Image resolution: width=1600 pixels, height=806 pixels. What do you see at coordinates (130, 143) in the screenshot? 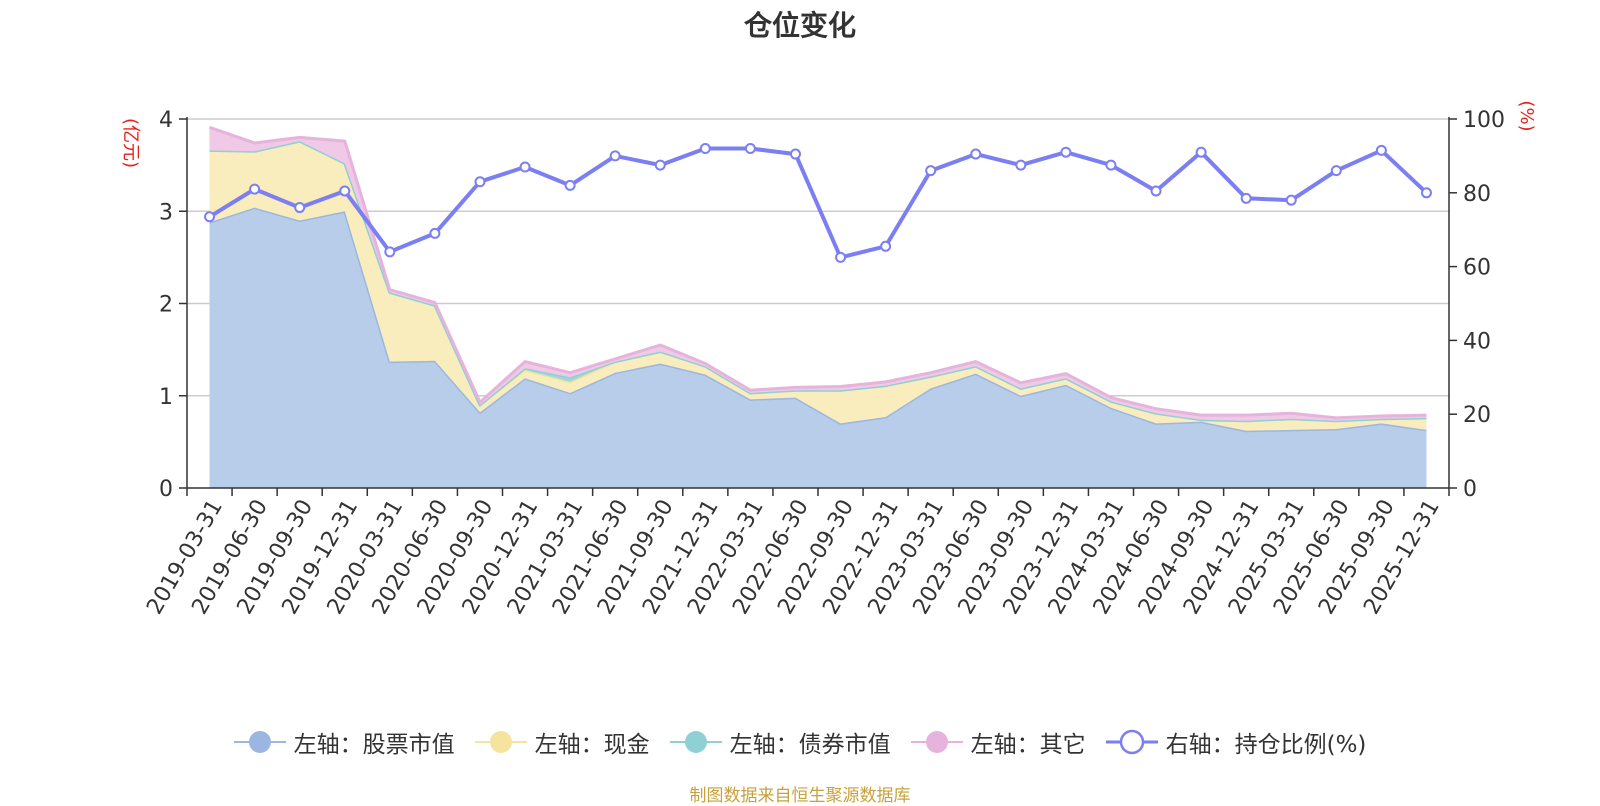
I see `left-axis-unit: (亿元)` at bounding box center [130, 143].